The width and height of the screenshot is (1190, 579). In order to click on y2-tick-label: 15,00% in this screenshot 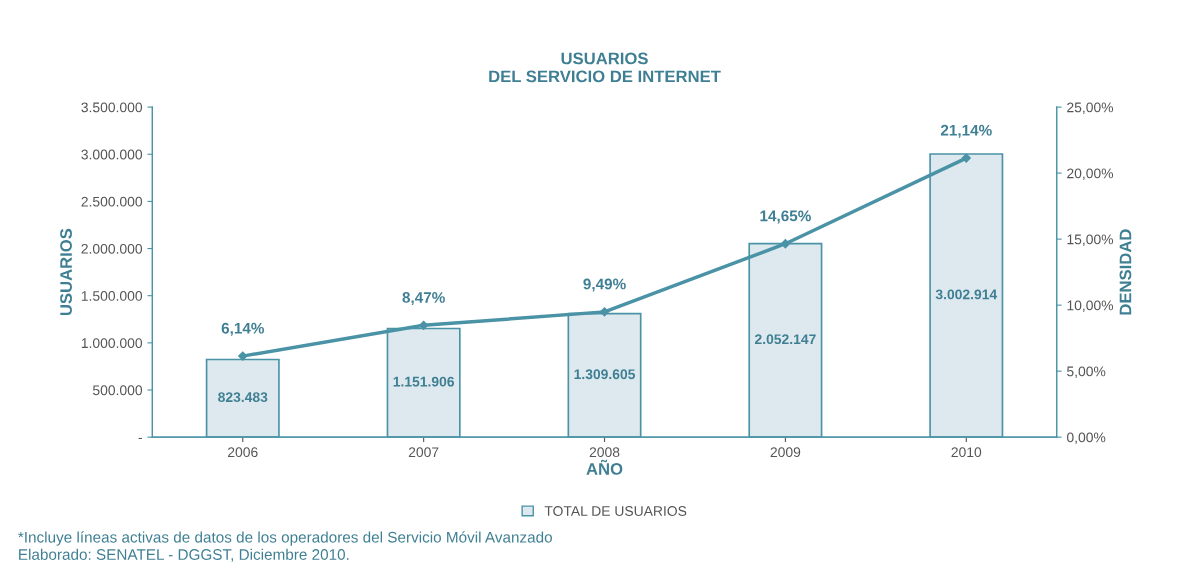, I will do `click(1090, 240)`.